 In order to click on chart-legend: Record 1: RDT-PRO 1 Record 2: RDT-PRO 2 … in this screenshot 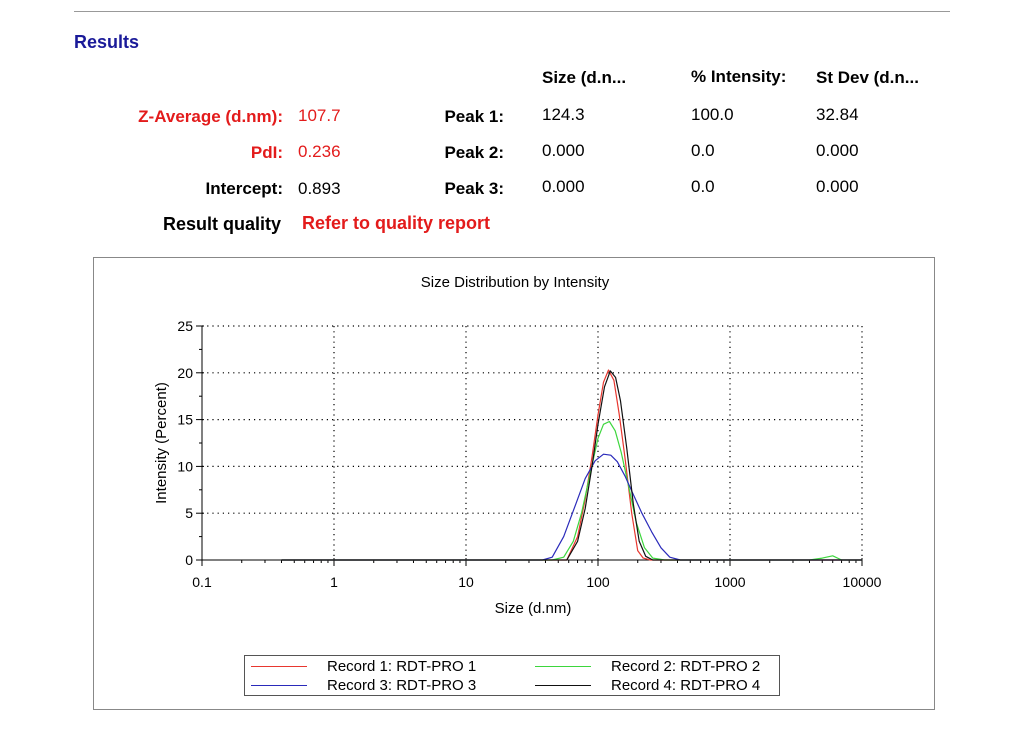, I will do `click(512, 675)`.